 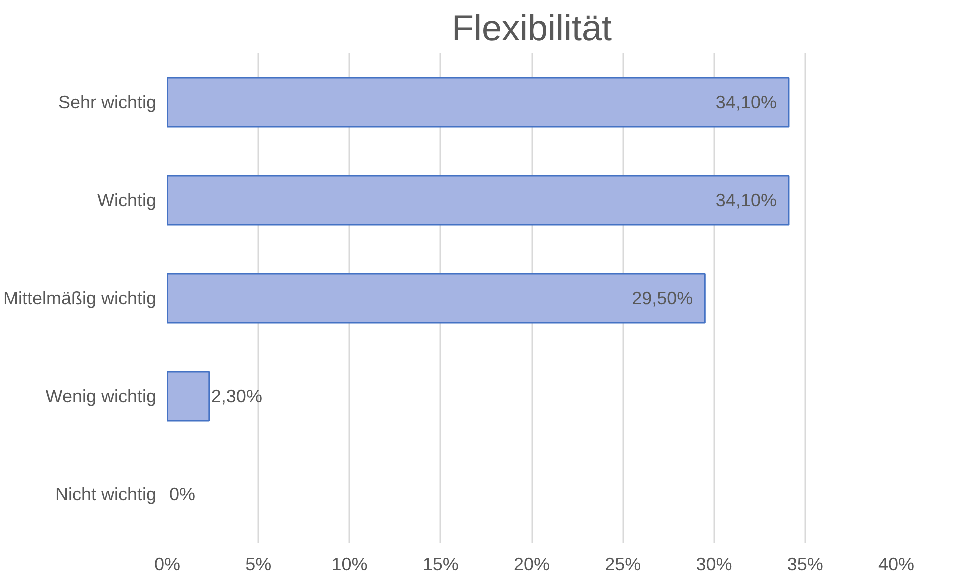 What do you see at coordinates (101, 396) in the screenshot?
I see `y-tick-label: Wenig wichtig` at bounding box center [101, 396].